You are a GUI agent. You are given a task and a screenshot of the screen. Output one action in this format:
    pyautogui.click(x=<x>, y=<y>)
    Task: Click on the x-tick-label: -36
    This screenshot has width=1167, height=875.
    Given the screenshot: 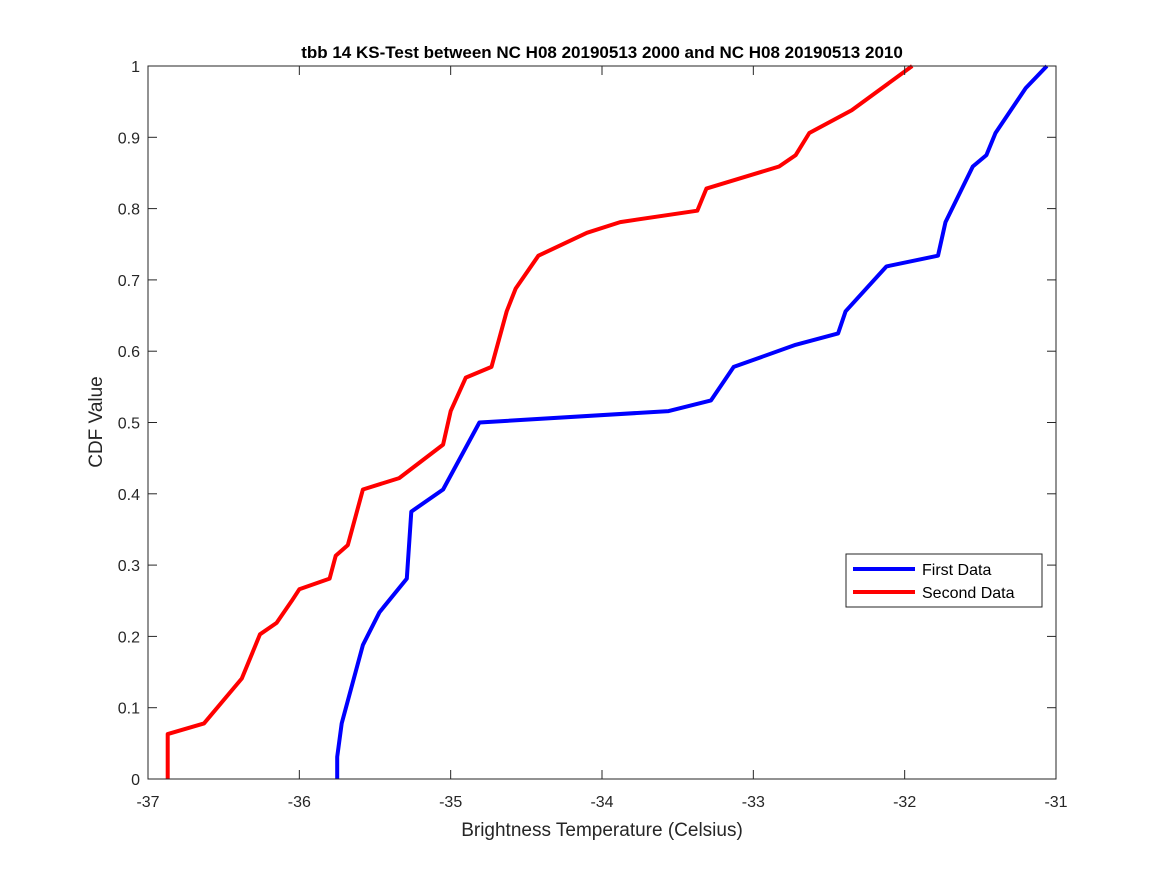 What is the action you would take?
    pyautogui.click(x=299, y=802)
    